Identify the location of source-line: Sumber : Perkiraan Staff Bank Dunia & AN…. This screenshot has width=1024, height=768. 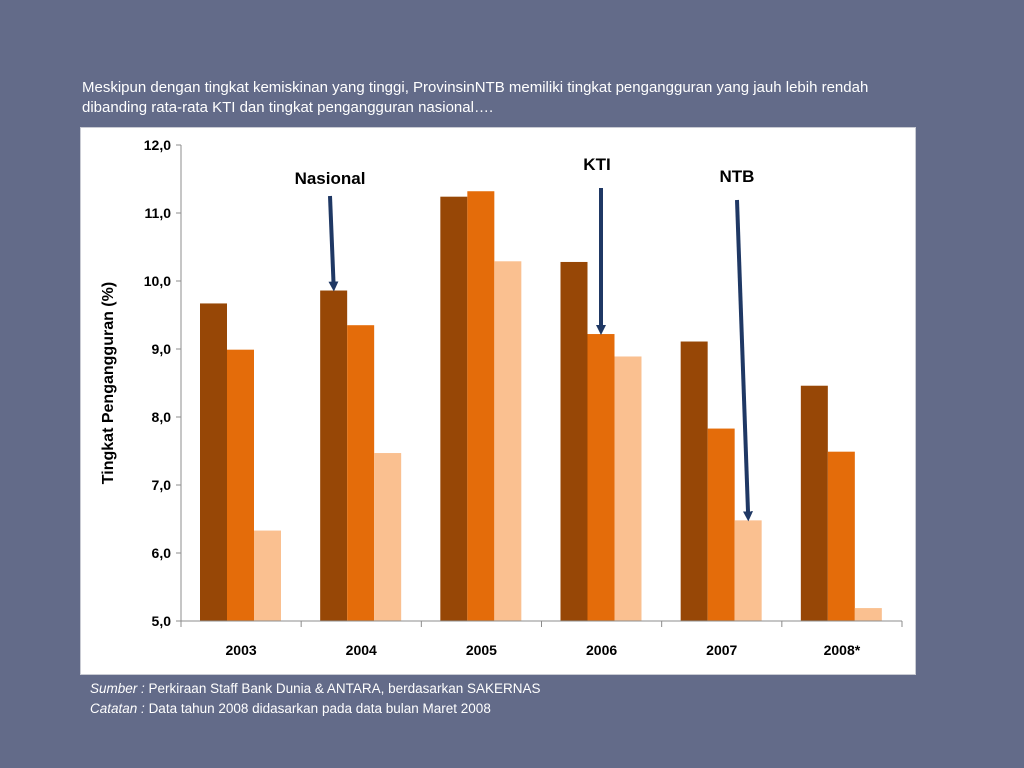
(440, 689).